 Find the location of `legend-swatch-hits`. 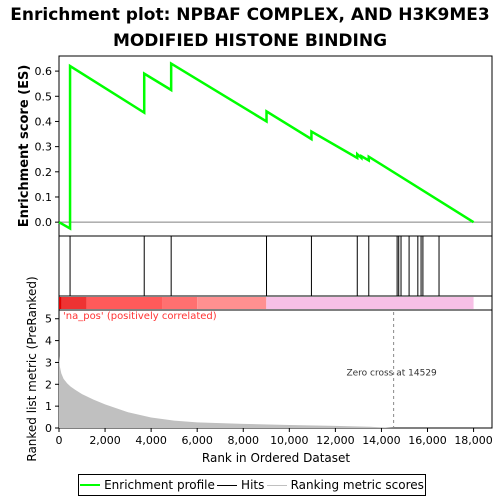

legend-swatch-hits is located at coordinates (227, 485).